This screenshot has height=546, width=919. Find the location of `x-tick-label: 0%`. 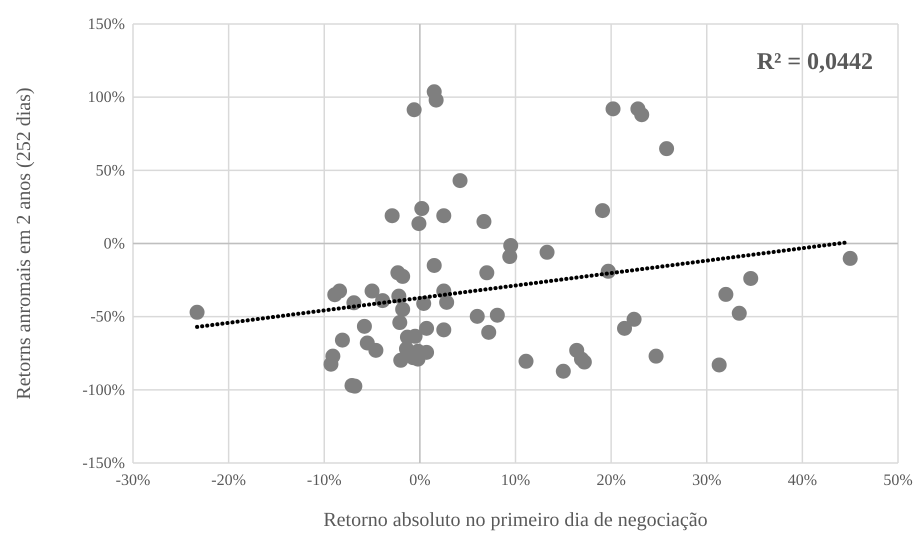

x-tick-label: 0% is located at coordinates (420, 480).